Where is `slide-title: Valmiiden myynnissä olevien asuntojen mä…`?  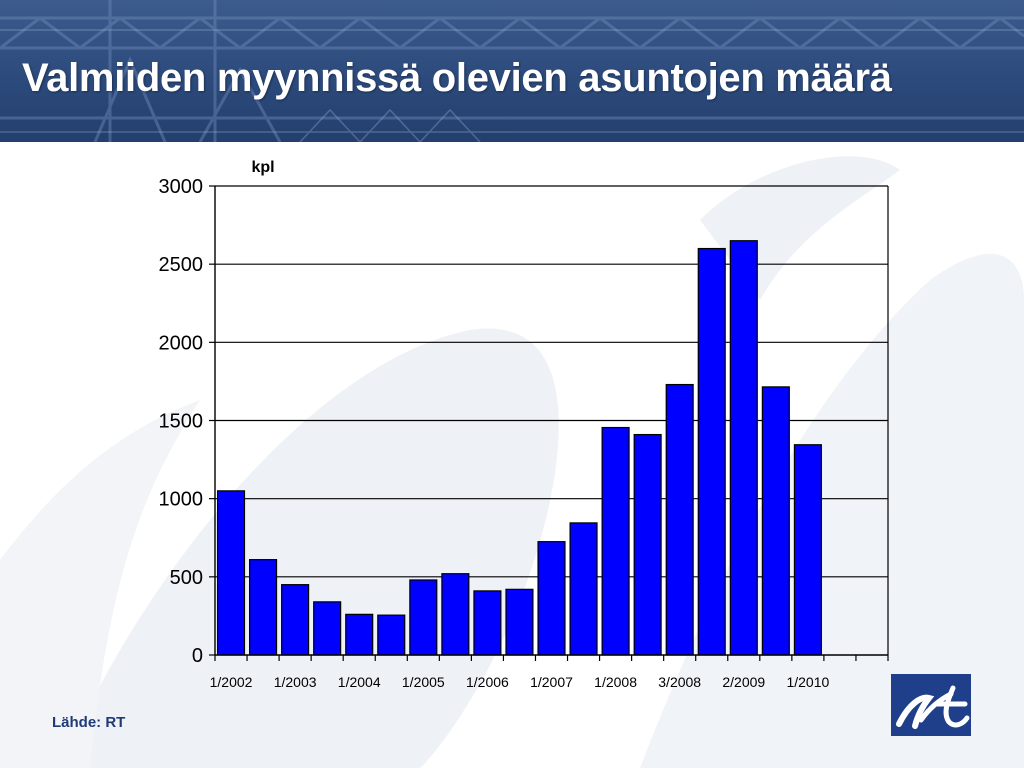
slide-title: Valmiiden myynnissä olevien asuntojen mä… is located at coordinates (457, 78).